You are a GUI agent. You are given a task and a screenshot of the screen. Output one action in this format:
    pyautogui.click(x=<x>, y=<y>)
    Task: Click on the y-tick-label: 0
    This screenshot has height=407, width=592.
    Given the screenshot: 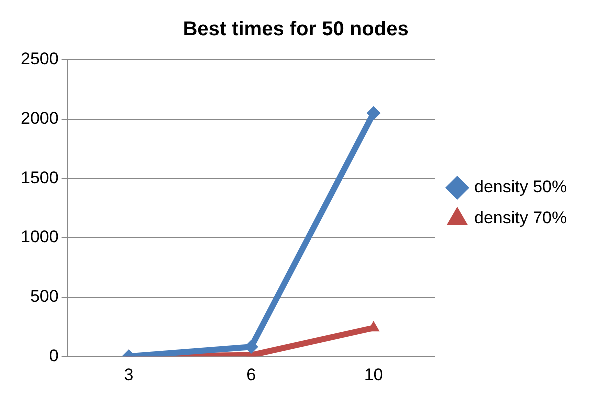 What is the action you would take?
    pyautogui.click(x=54, y=356)
    